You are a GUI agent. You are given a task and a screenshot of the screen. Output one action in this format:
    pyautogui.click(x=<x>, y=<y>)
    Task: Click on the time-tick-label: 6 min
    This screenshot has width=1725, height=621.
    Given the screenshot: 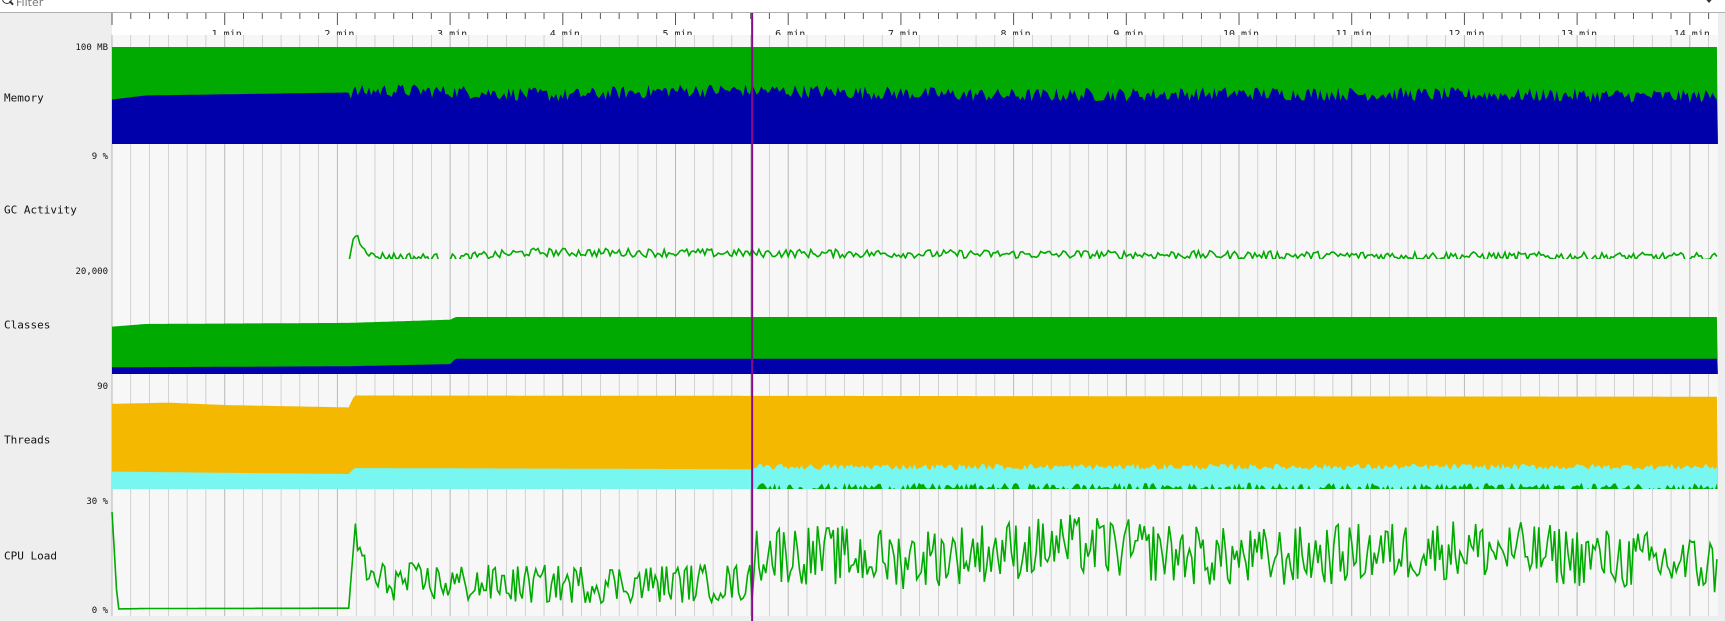 What is the action you would take?
    pyautogui.click(x=790, y=34)
    